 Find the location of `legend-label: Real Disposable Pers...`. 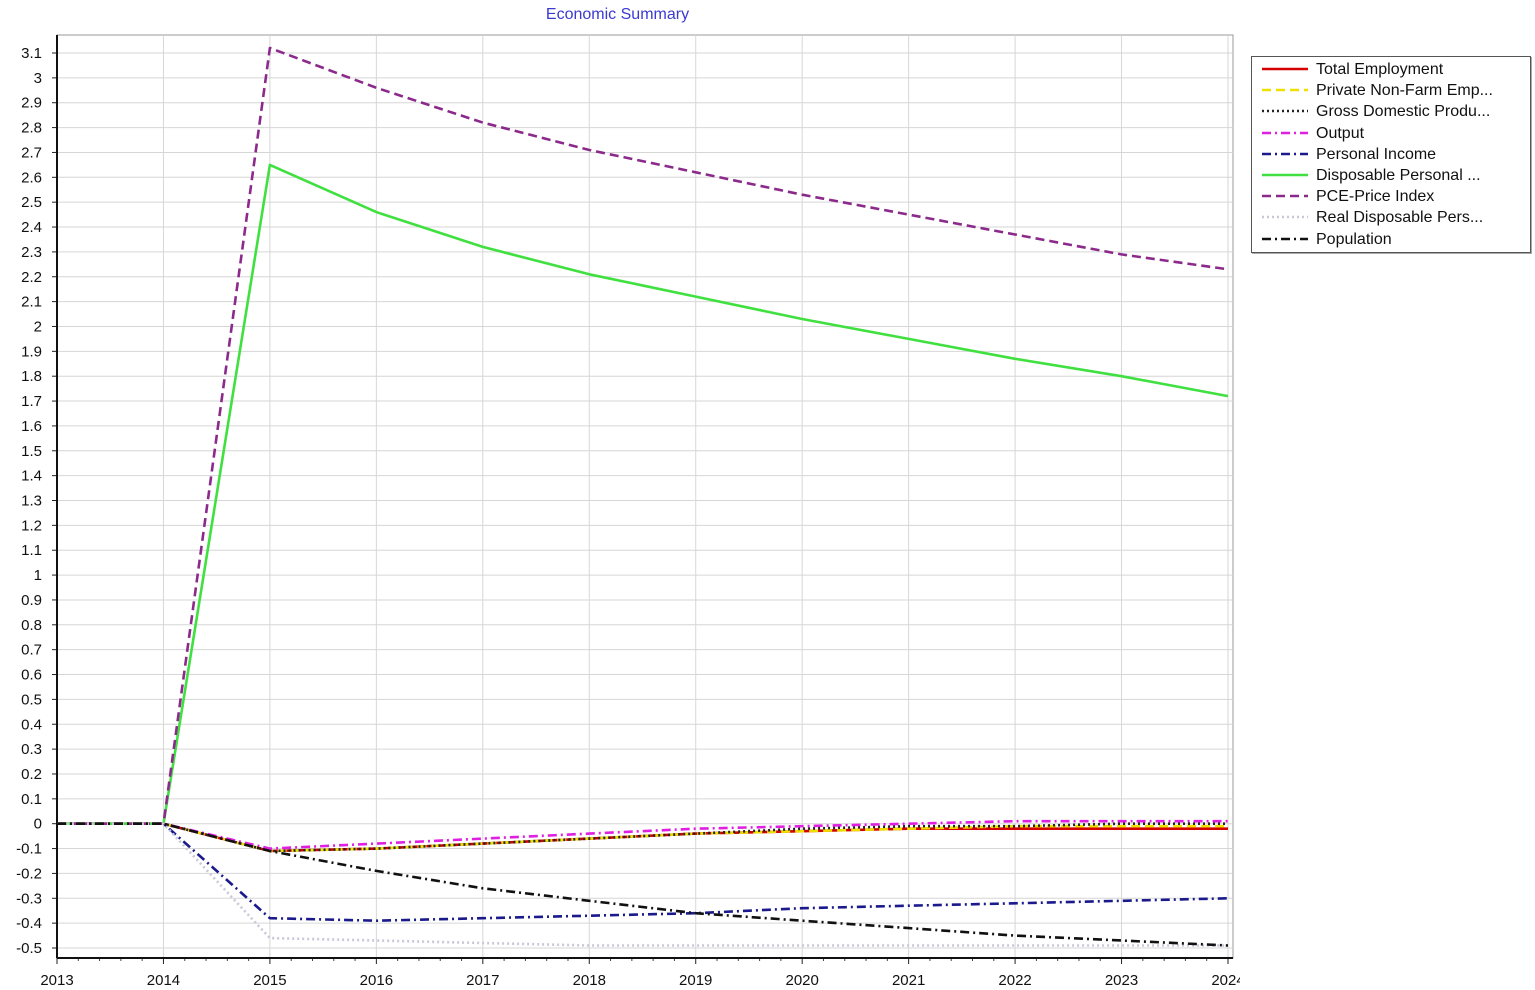

legend-label: Real Disposable Pers... is located at coordinates (1400, 218).